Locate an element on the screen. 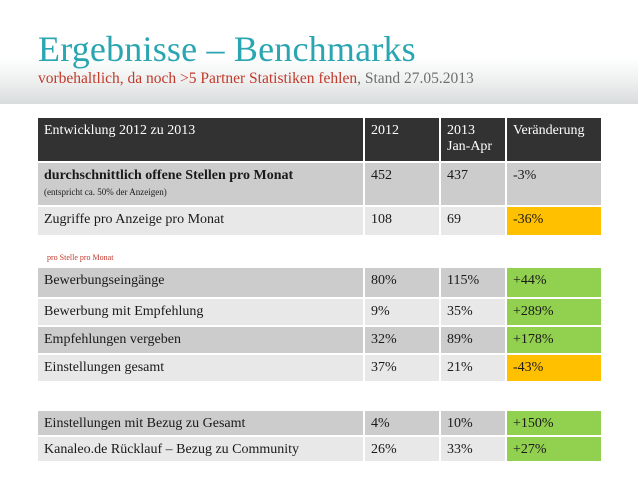  header-cell-2013: 2013 Jan-Apr is located at coordinates (473, 140).